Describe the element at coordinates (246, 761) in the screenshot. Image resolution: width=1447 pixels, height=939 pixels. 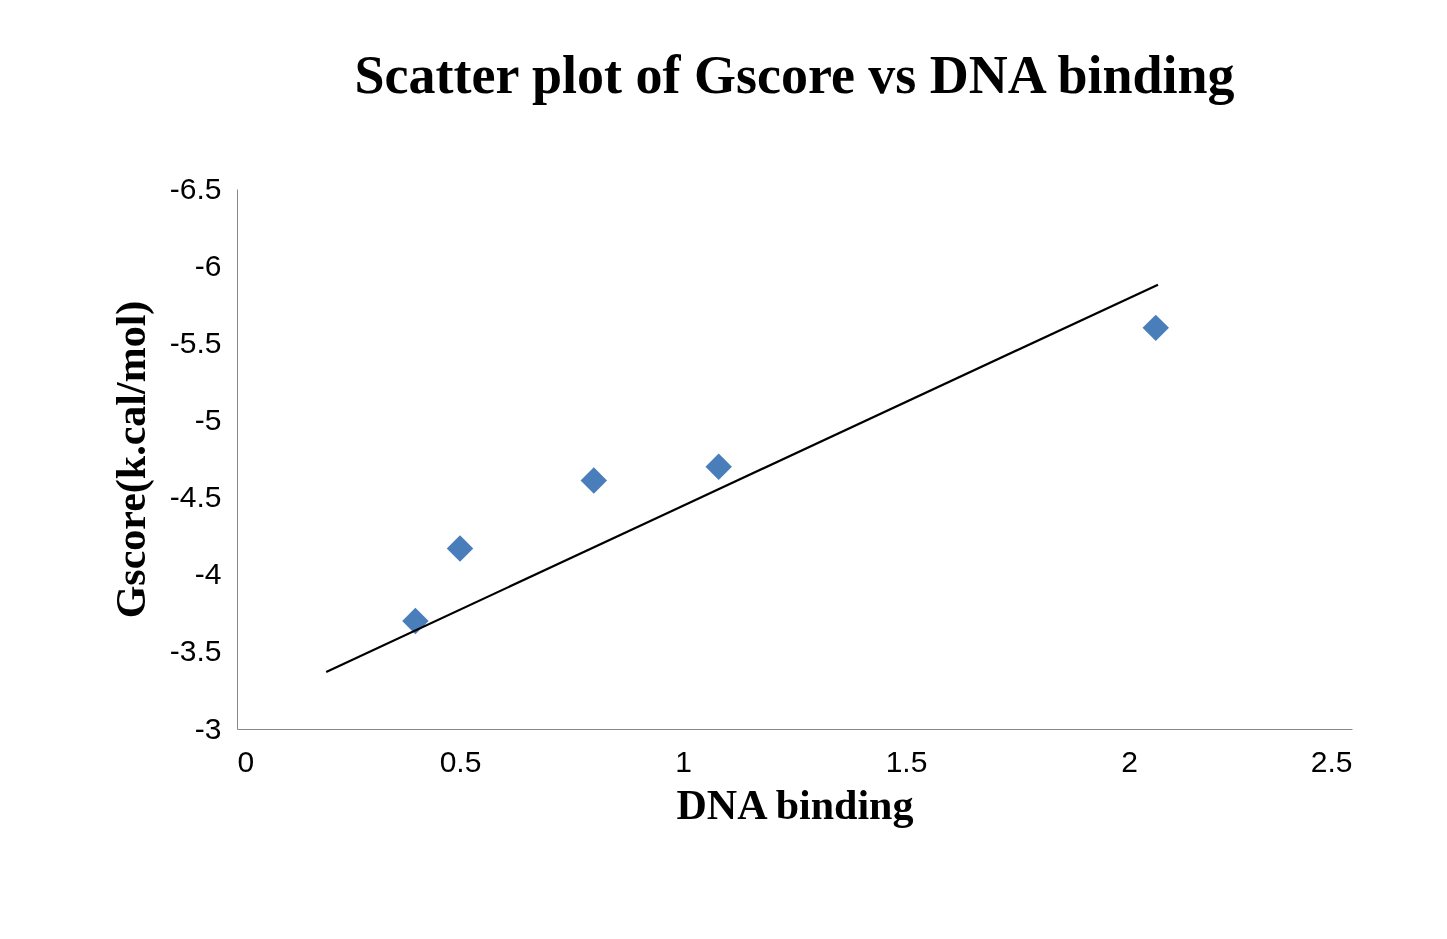
I see `x-tick-label: 0` at that location.